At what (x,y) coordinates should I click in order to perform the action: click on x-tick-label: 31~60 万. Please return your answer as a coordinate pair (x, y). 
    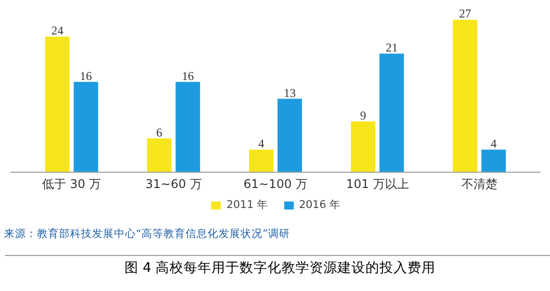
    Looking at the image, I should click on (173, 184).